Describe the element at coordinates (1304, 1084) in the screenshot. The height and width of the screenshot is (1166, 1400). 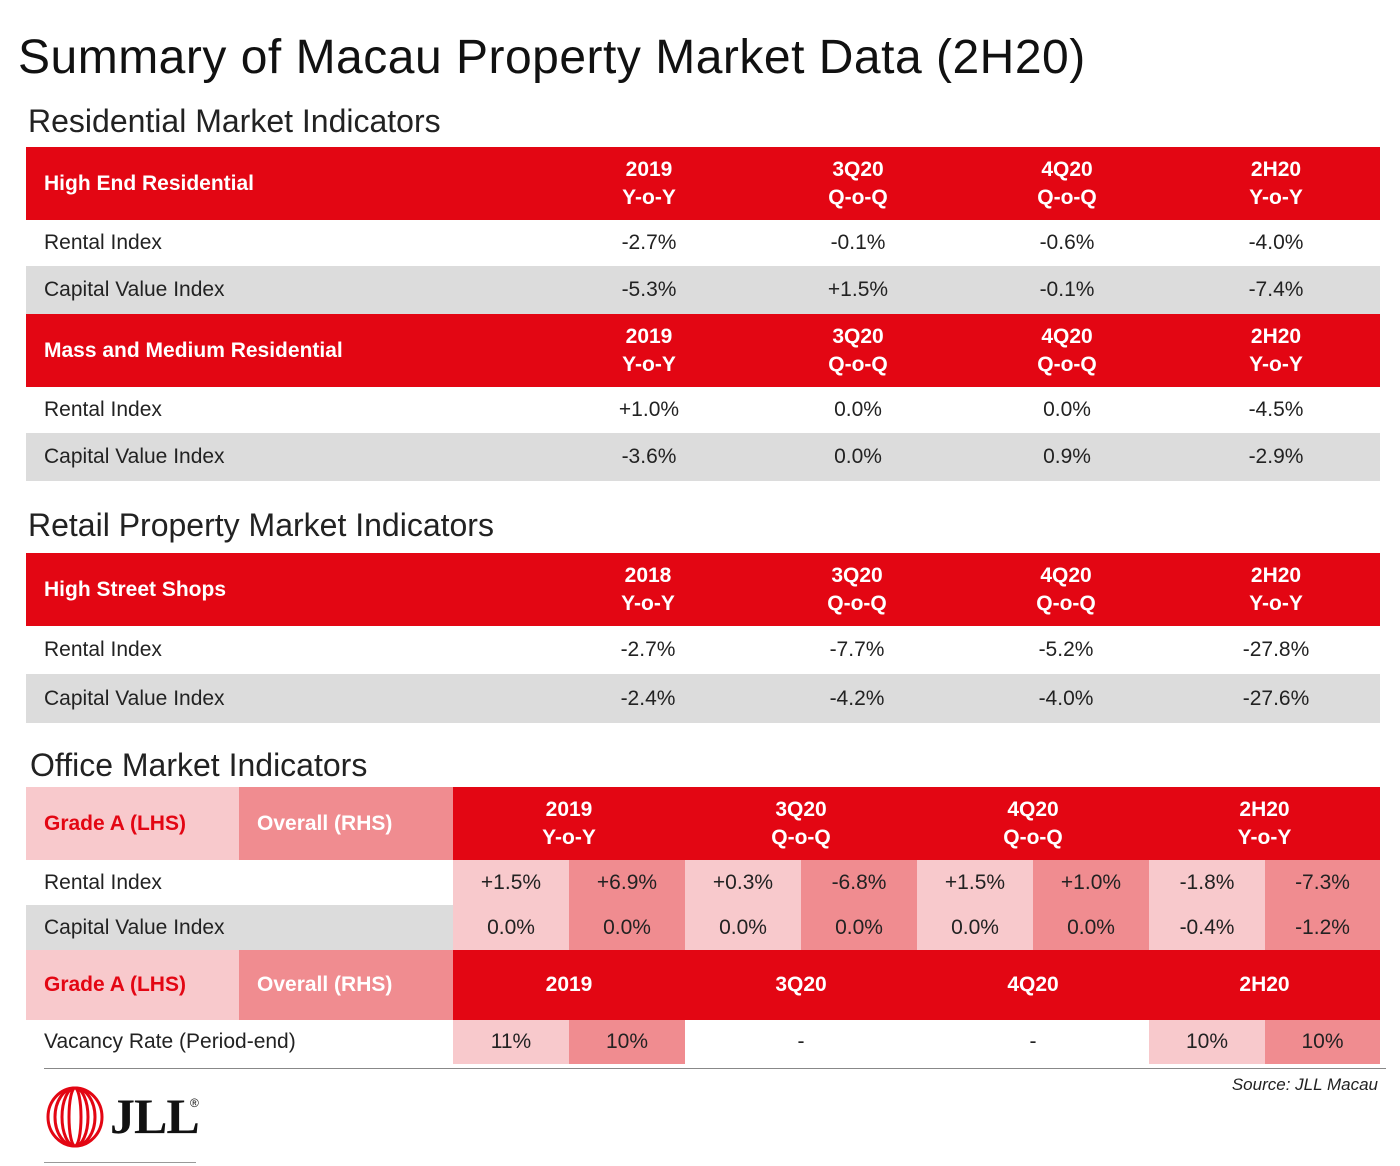
I see `source-note: Source: JLL Macau` at that location.